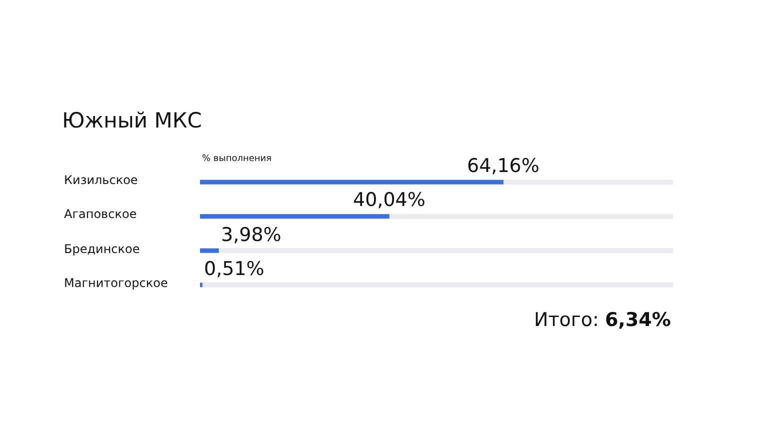 The image size is (760, 427). What do you see at coordinates (100, 214) in the screenshot?
I see `y-tick-label: Агаповское` at bounding box center [100, 214].